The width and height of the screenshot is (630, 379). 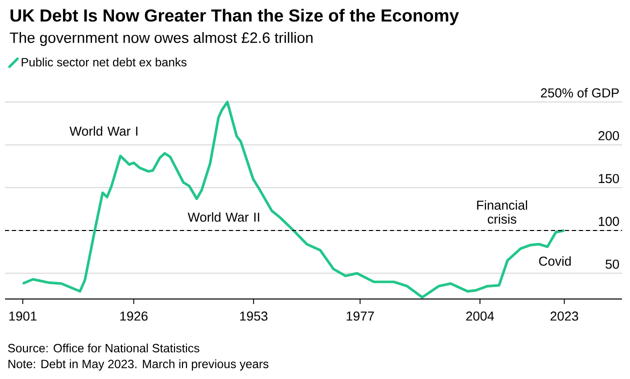 I want to click on legend-label: Public sector net debt ex banks, so click(x=104, y=62).